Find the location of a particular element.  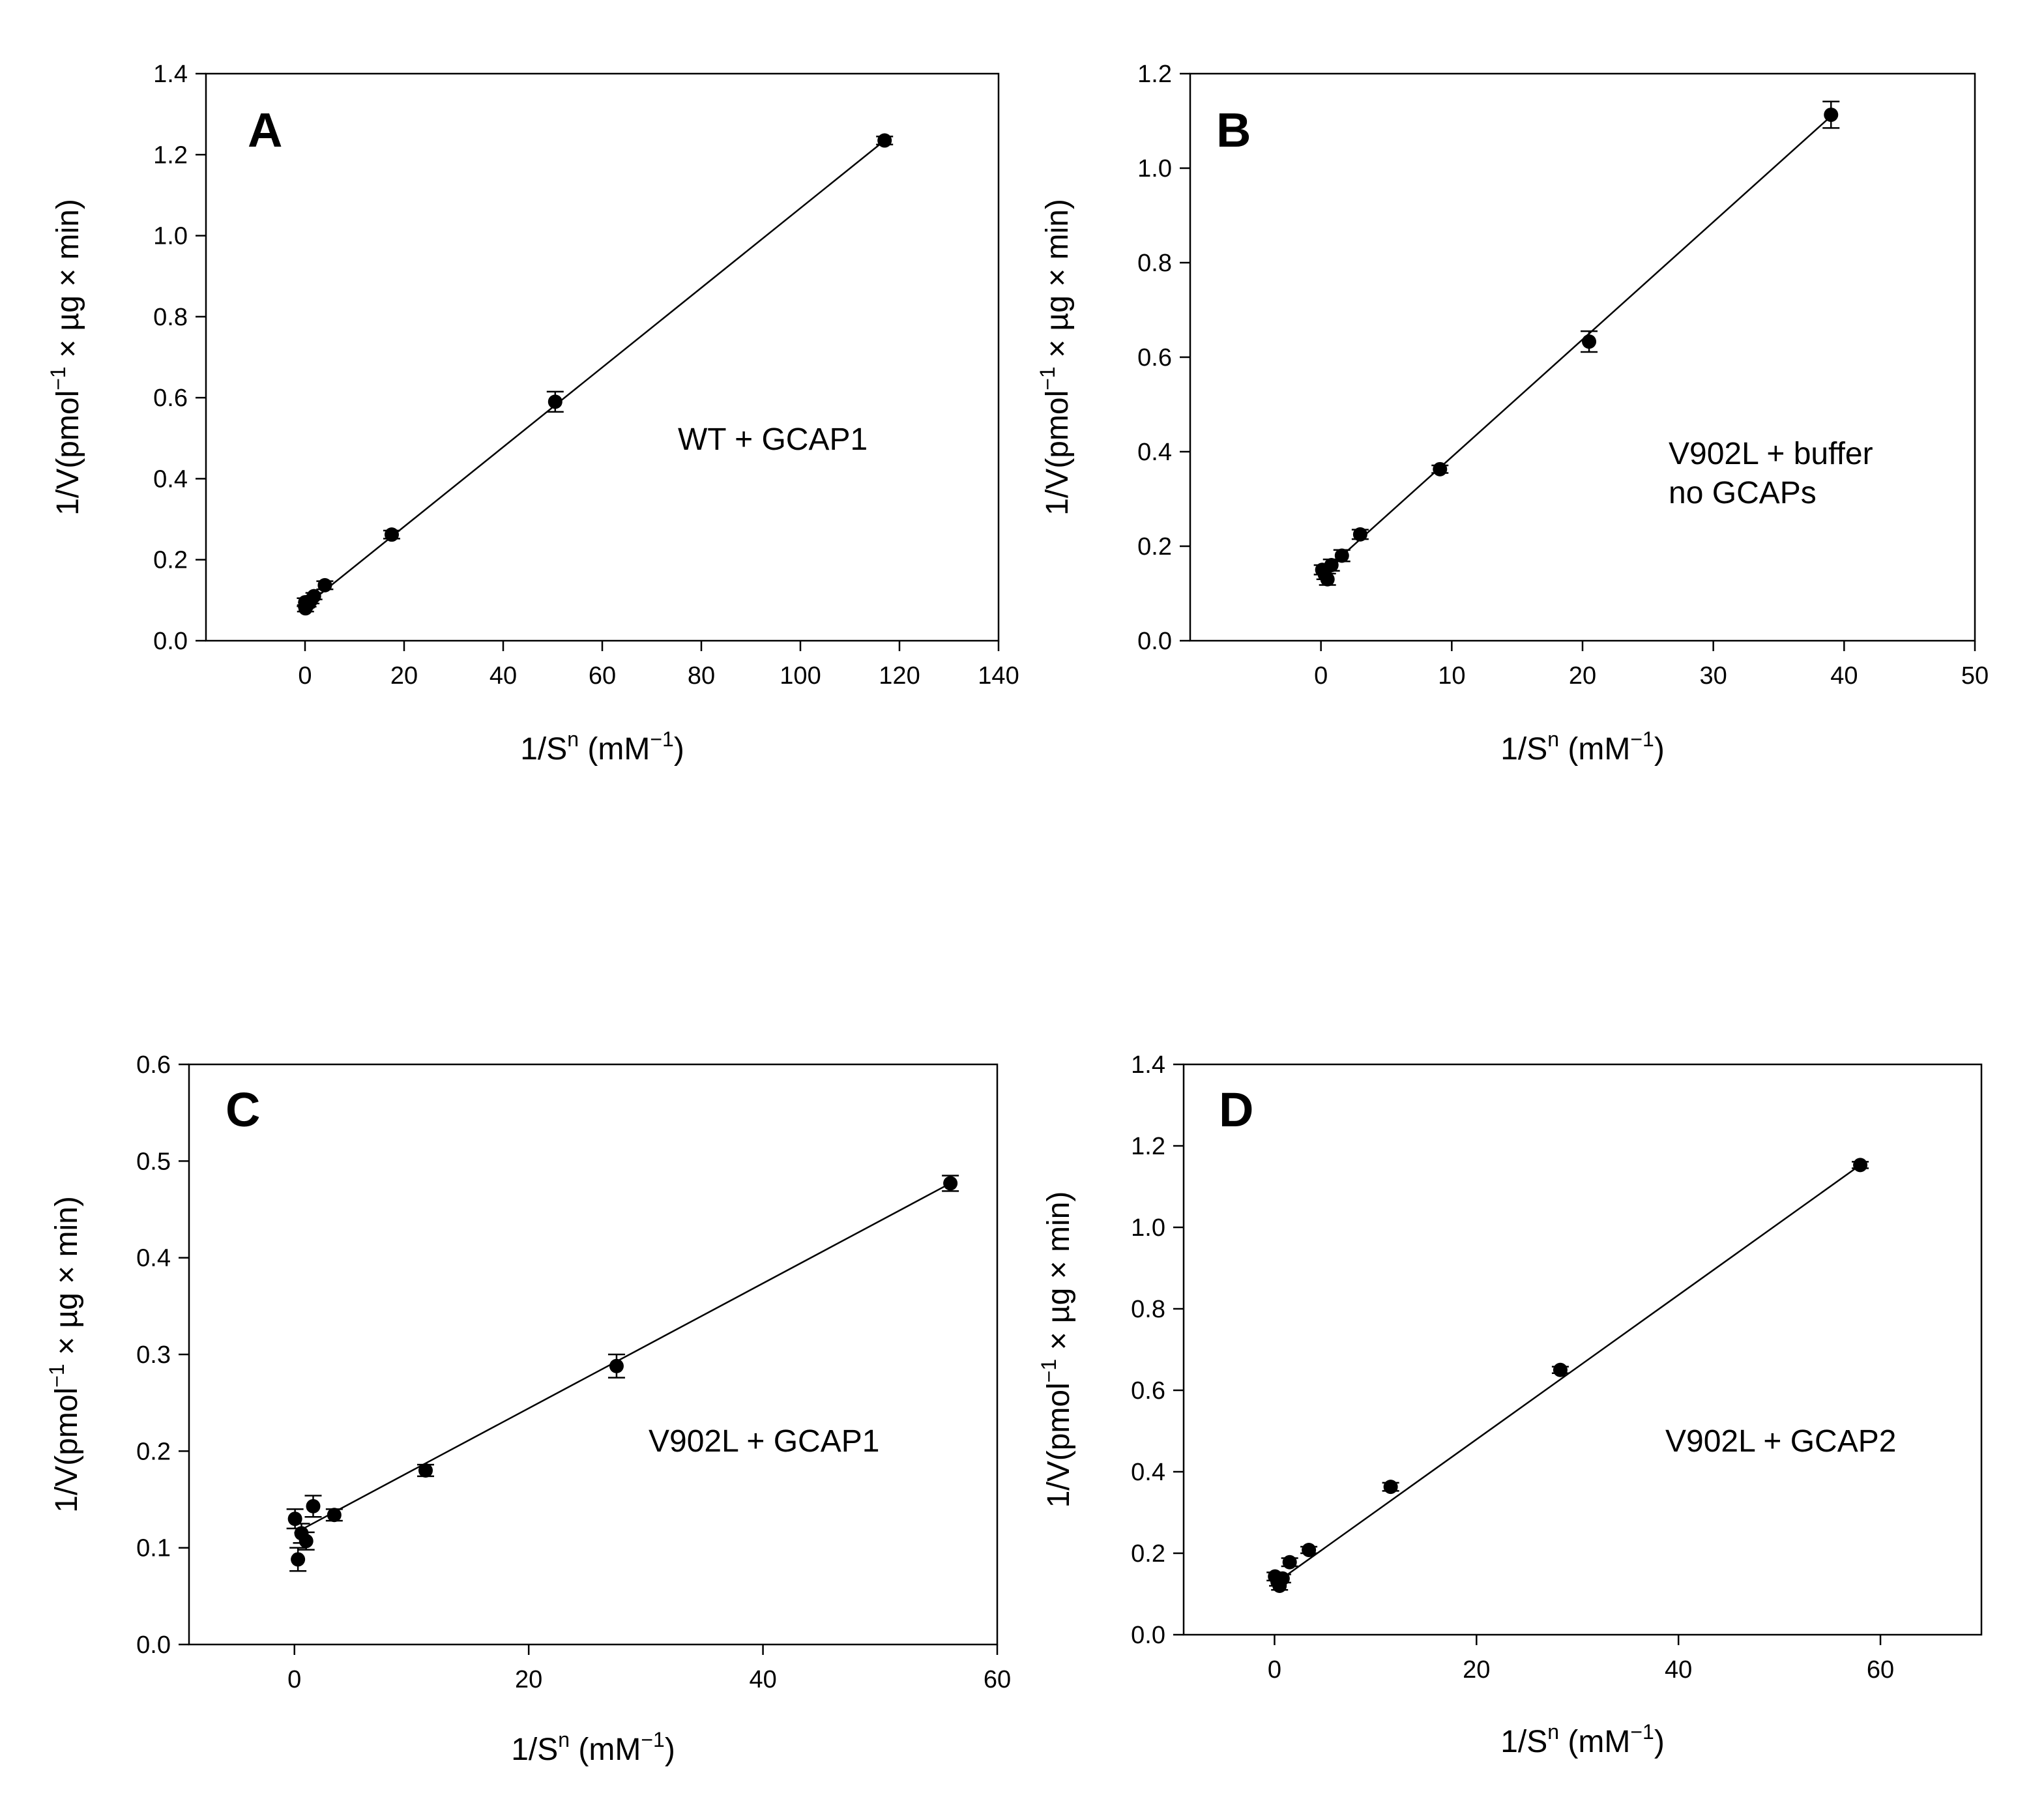

plot-frame is located at coordinates (1582, 1349).